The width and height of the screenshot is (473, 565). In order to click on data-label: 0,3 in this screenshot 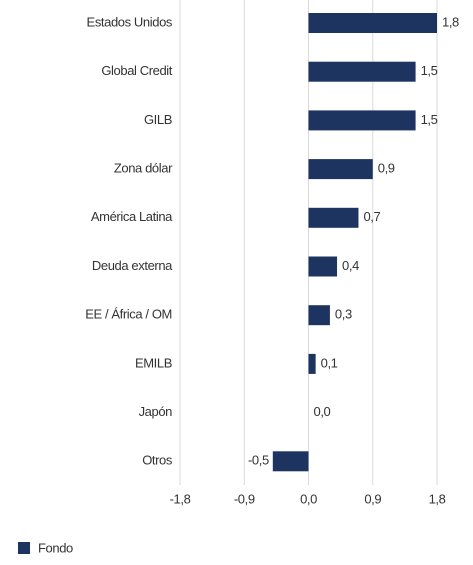, I will do `click(343, 314)`.